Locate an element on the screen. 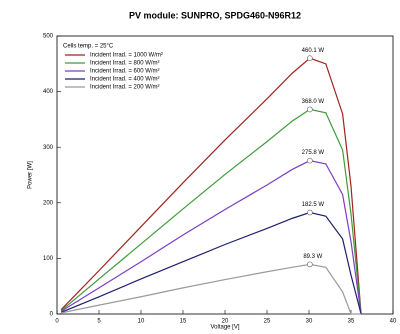 This screenshot has height=334, width=400. value-label: 182.5 W is located at coordinates (313, 205).